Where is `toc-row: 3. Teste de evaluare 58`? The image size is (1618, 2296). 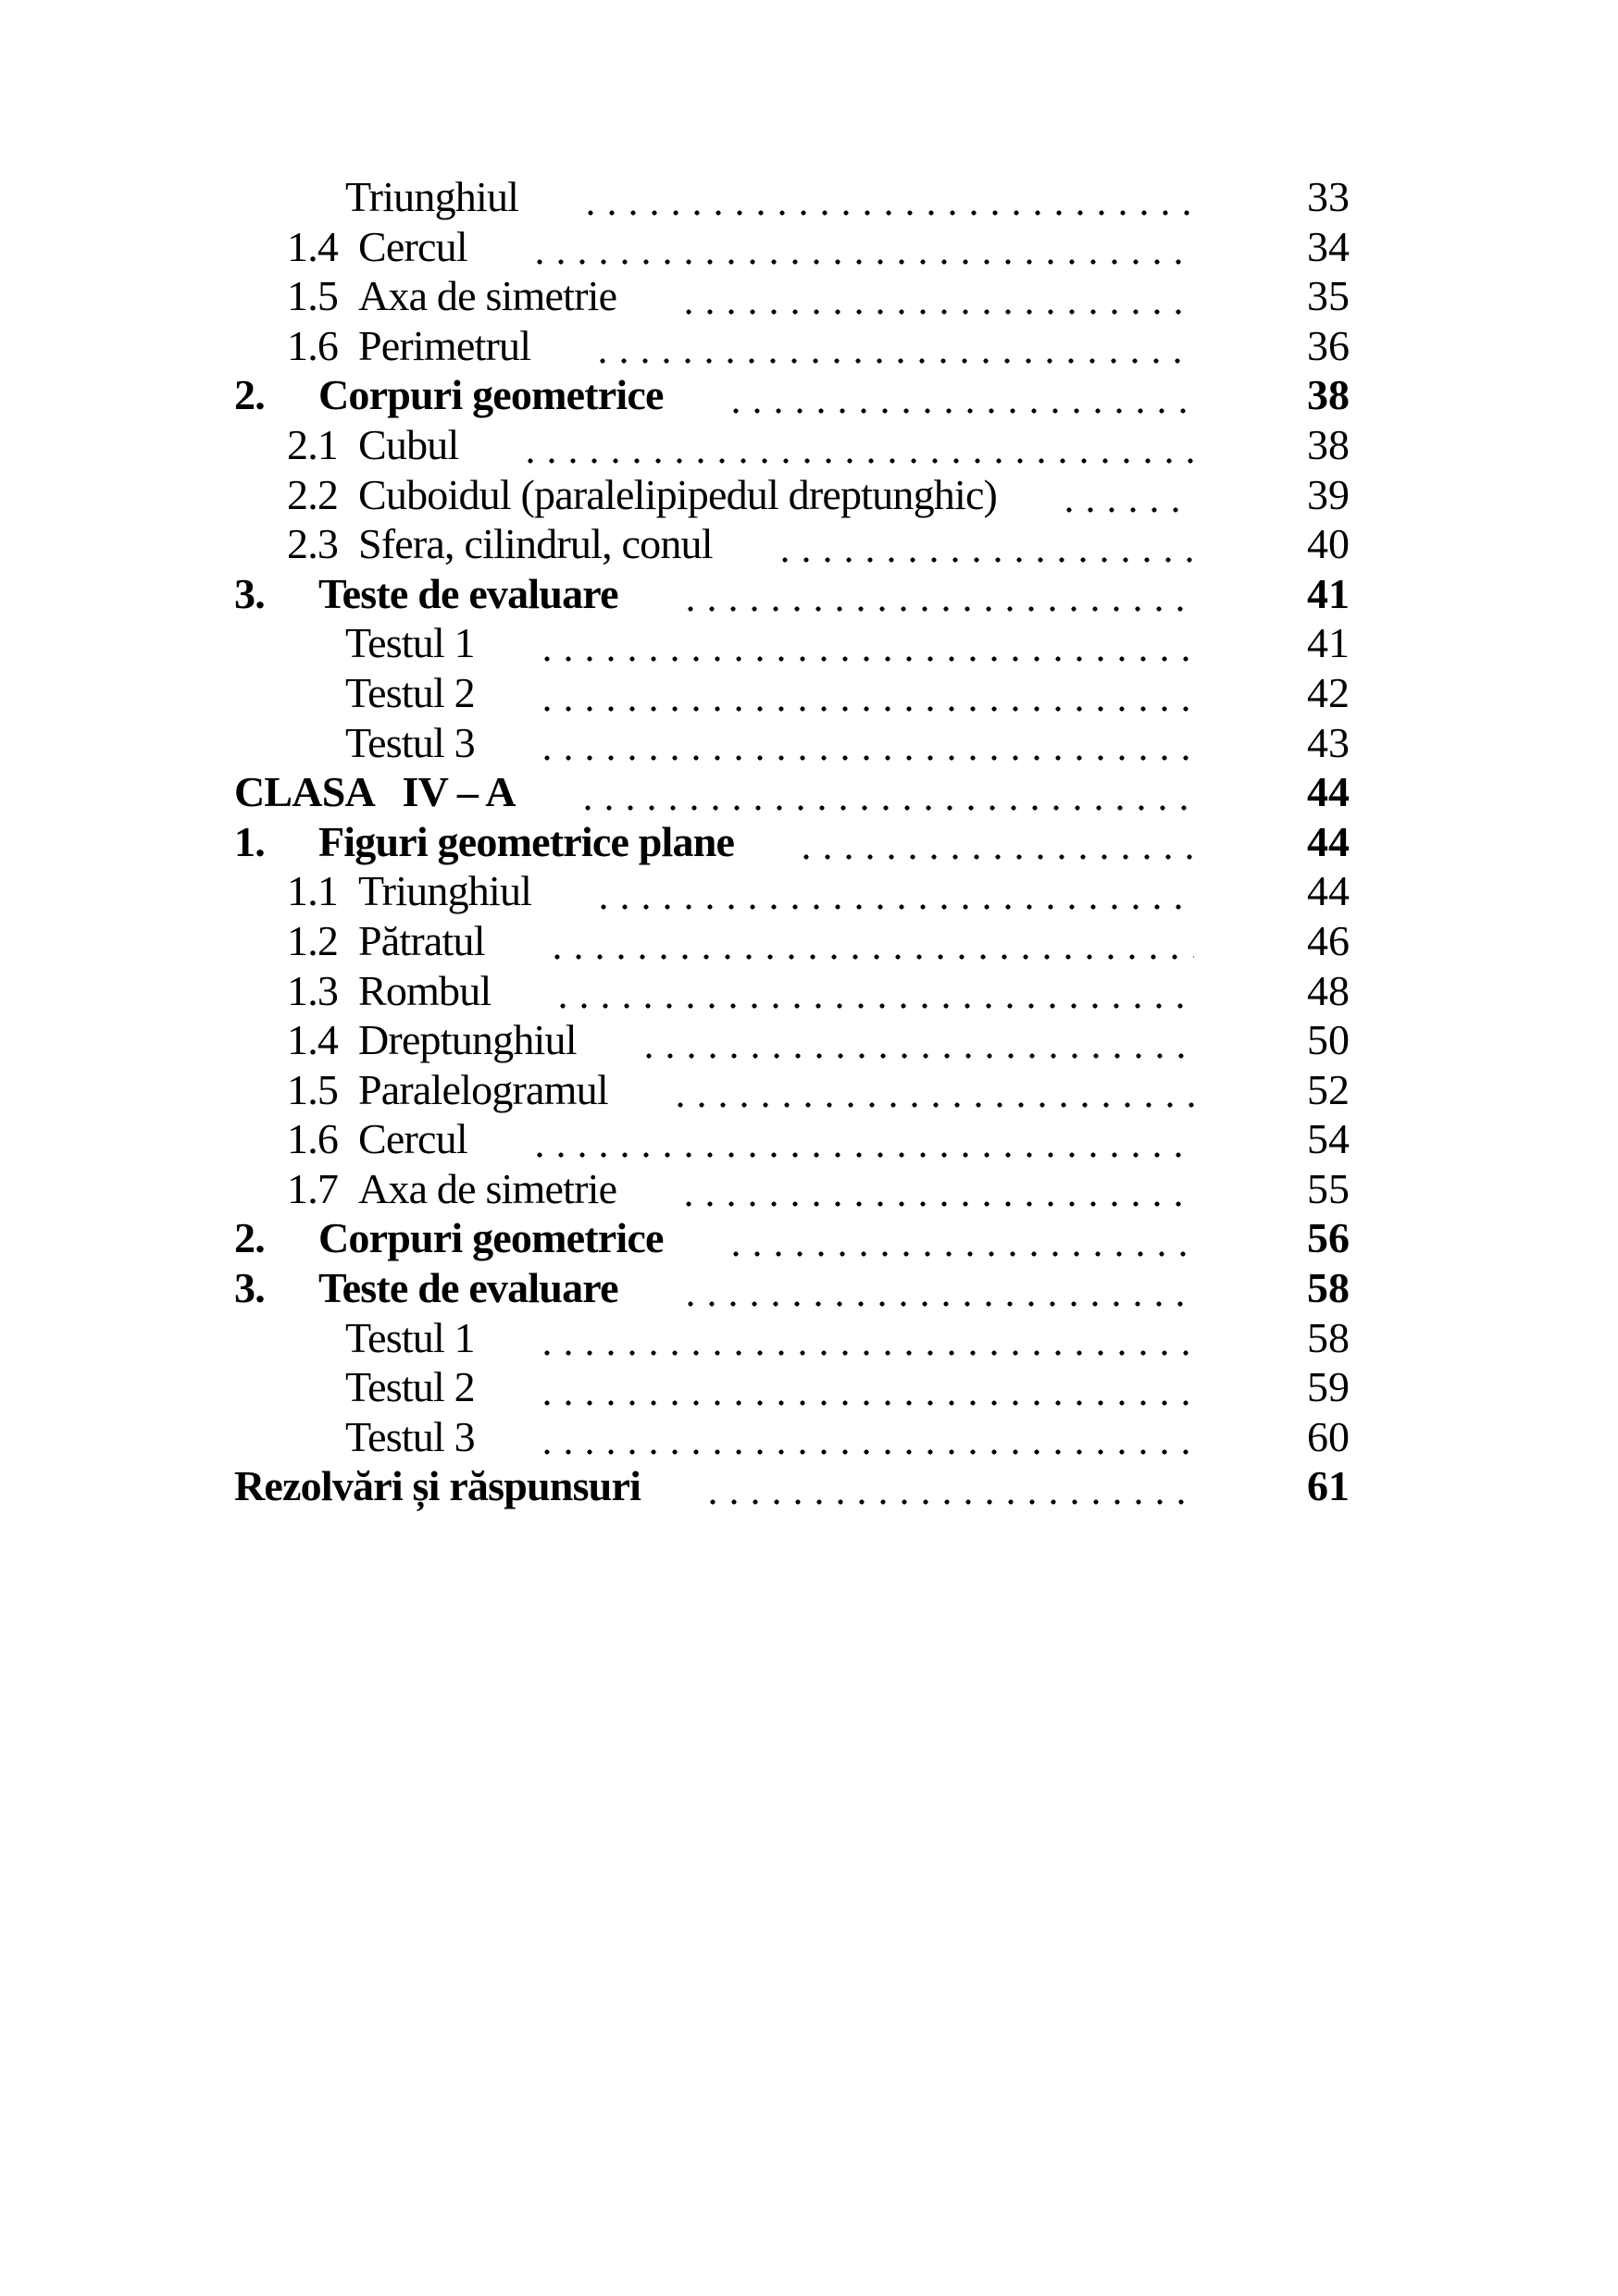 toc-row: 3. Teste de evaluare 58 is located at coordinates (809, 1288).